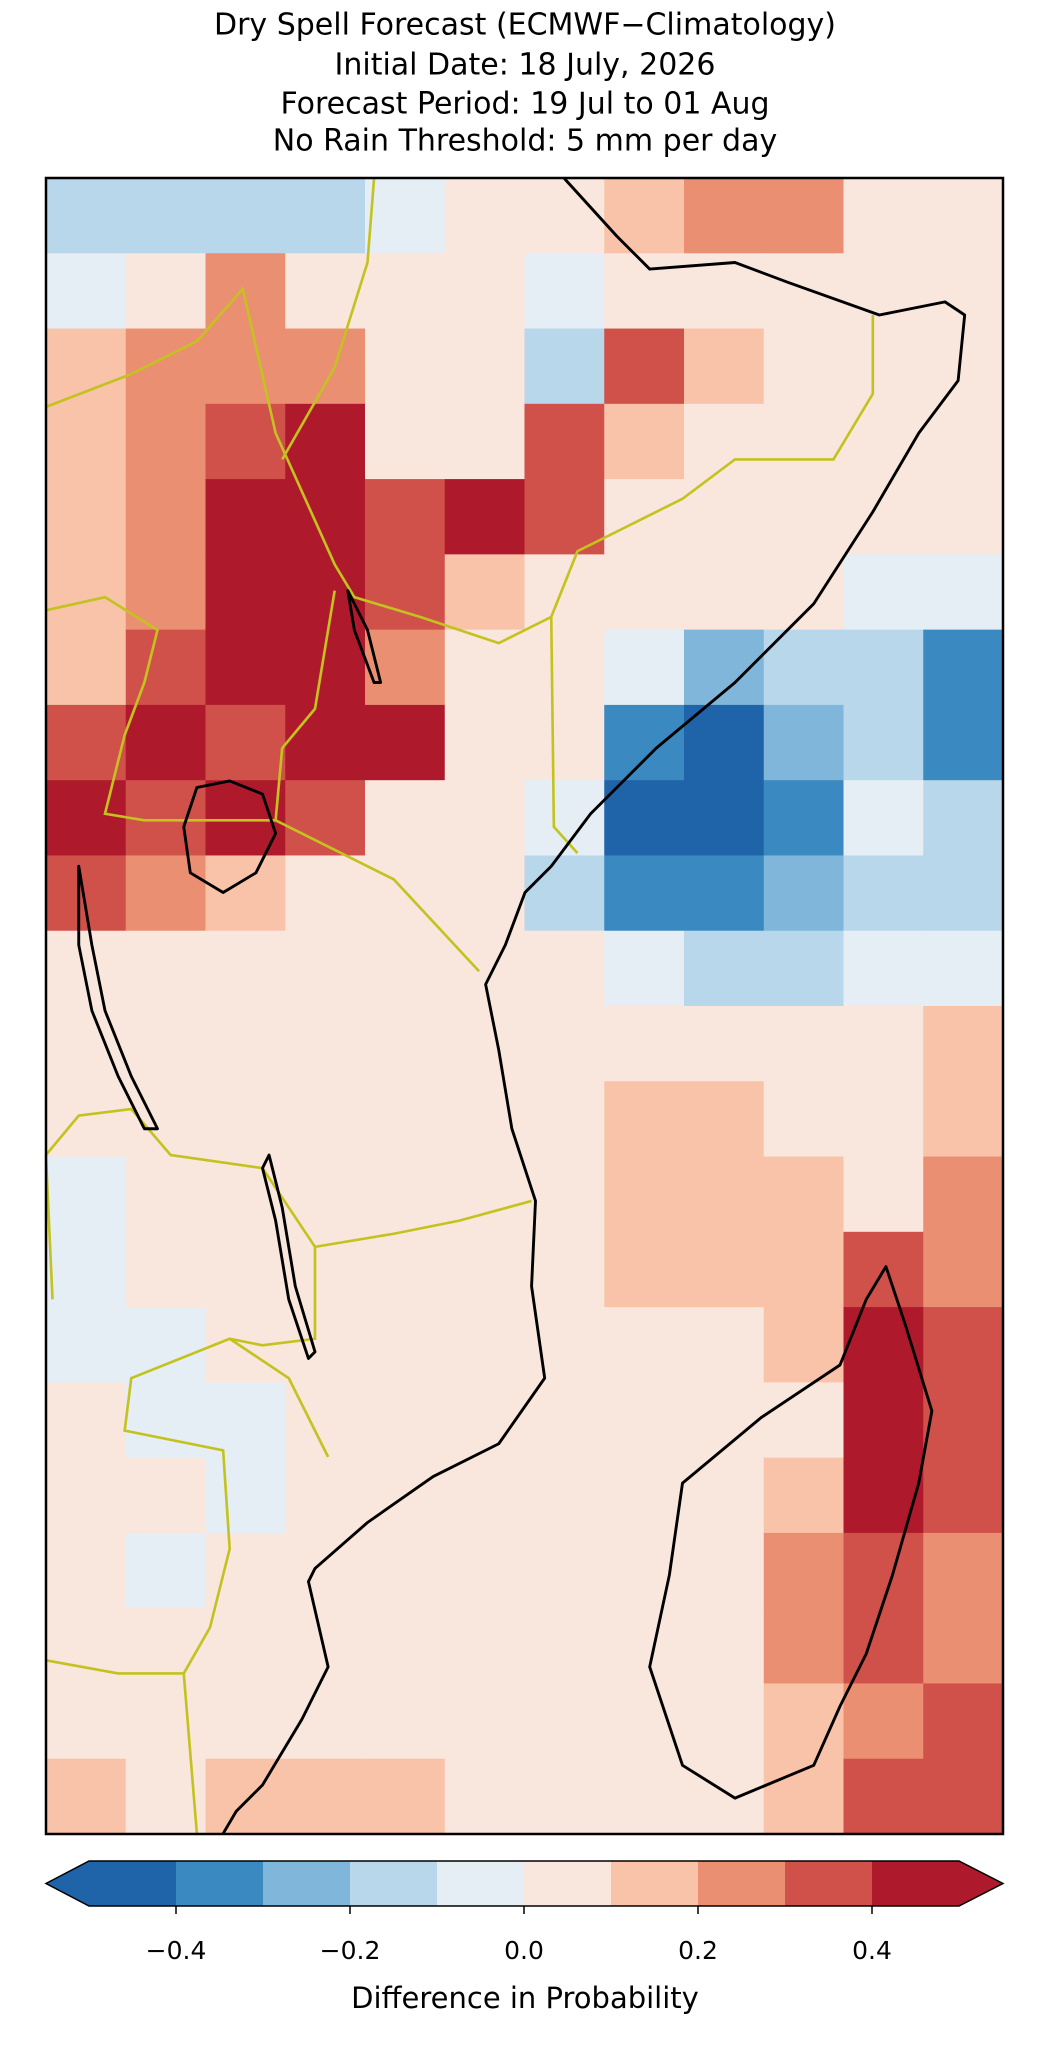 This screenshot has height=2064, width=1050. I want to click on colorbar-tick-label: 0.2, so click(698, 1950).